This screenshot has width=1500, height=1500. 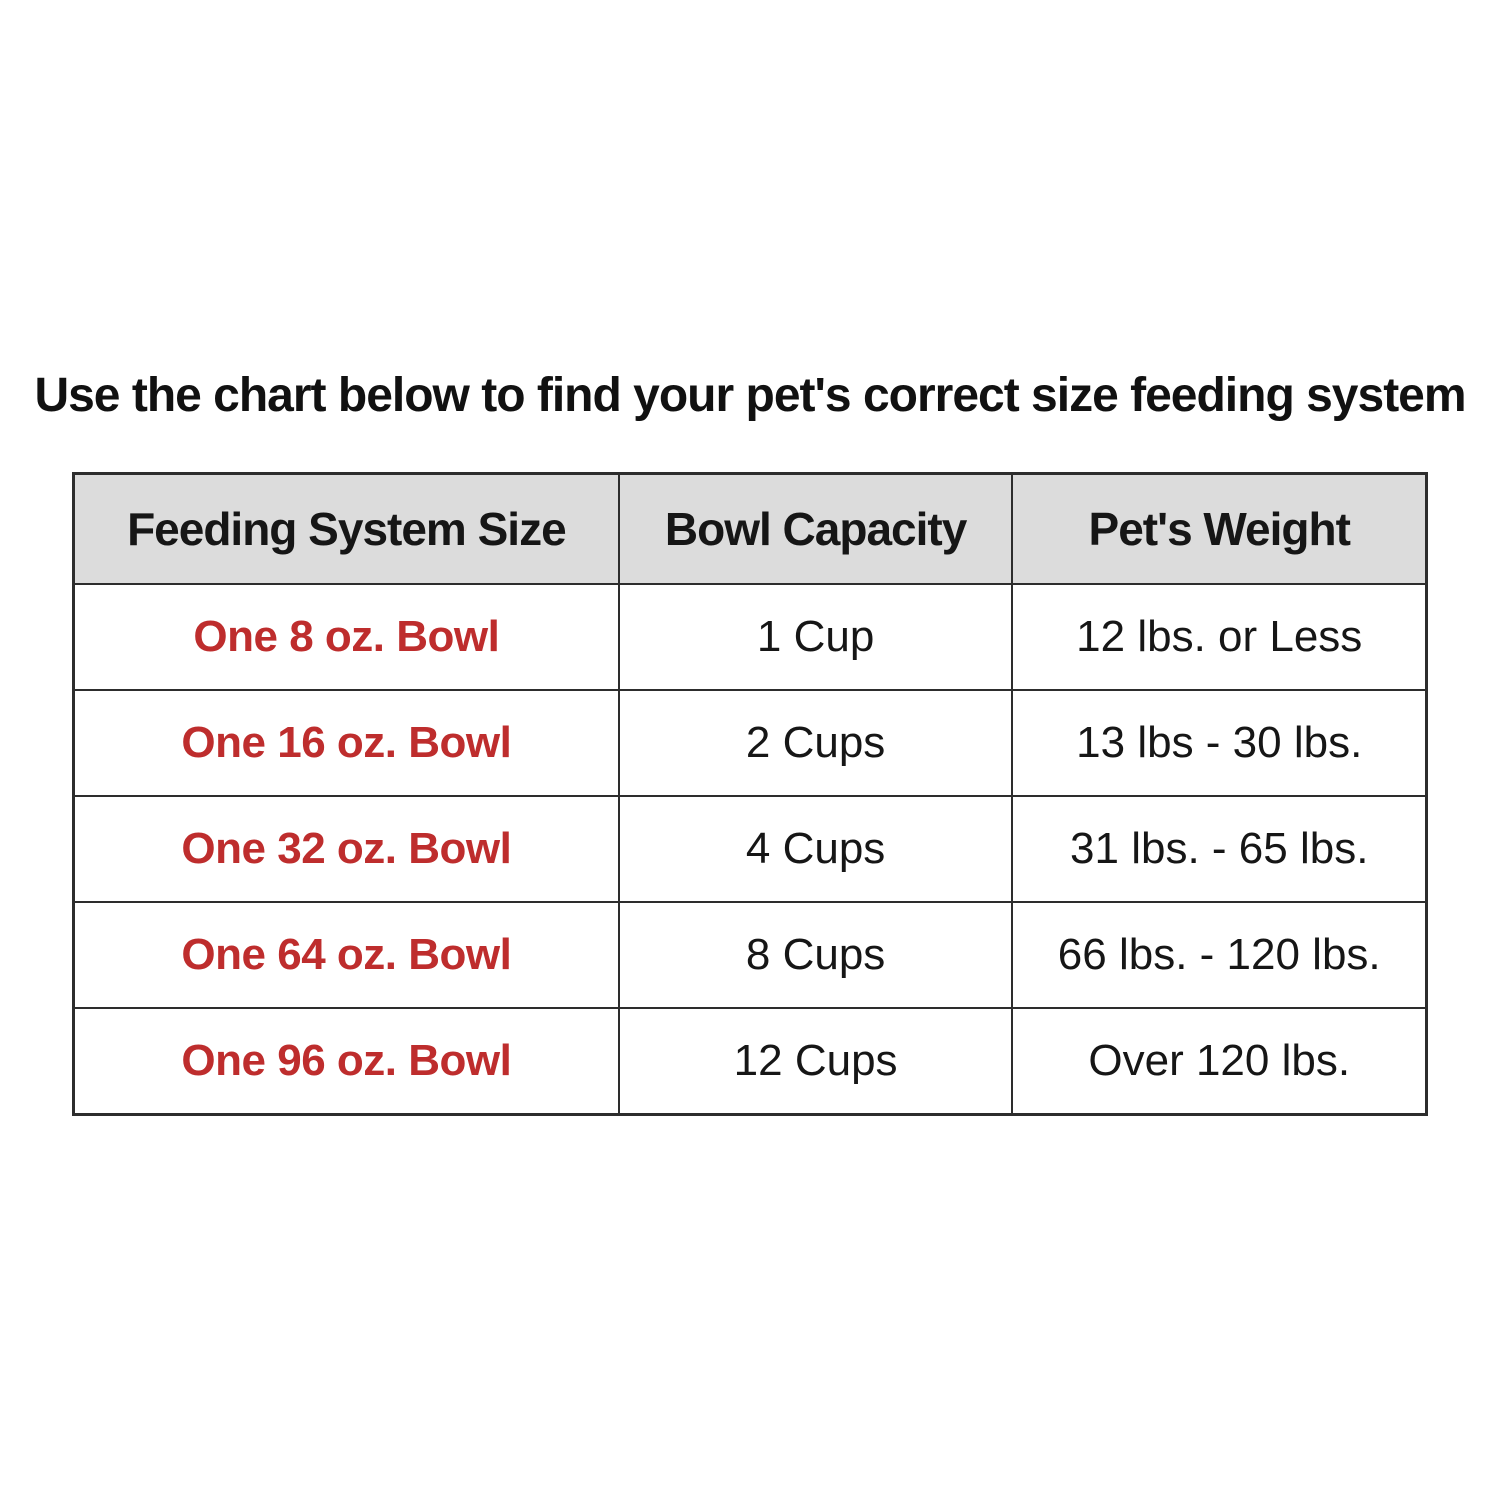 What do you see at coordinates (1219, 849) in the screenshot?
I see `cell-pet-weight: 31 lbs. - 65 lbs.` at bounding box center [1219, 849].